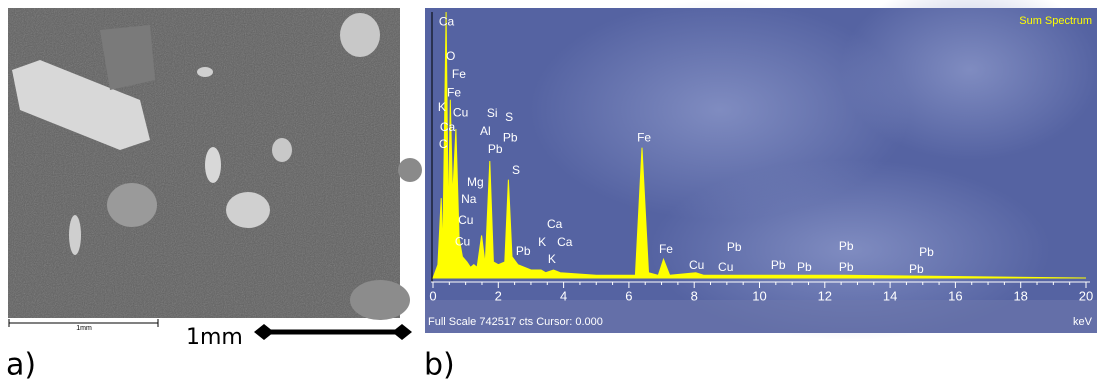 The width and height of the screenshot is (1101, 388). What do you see at coordinates (563, 295) in the screenshot?
I see `x-tick-label: 4` at bounding box center [563, 295].